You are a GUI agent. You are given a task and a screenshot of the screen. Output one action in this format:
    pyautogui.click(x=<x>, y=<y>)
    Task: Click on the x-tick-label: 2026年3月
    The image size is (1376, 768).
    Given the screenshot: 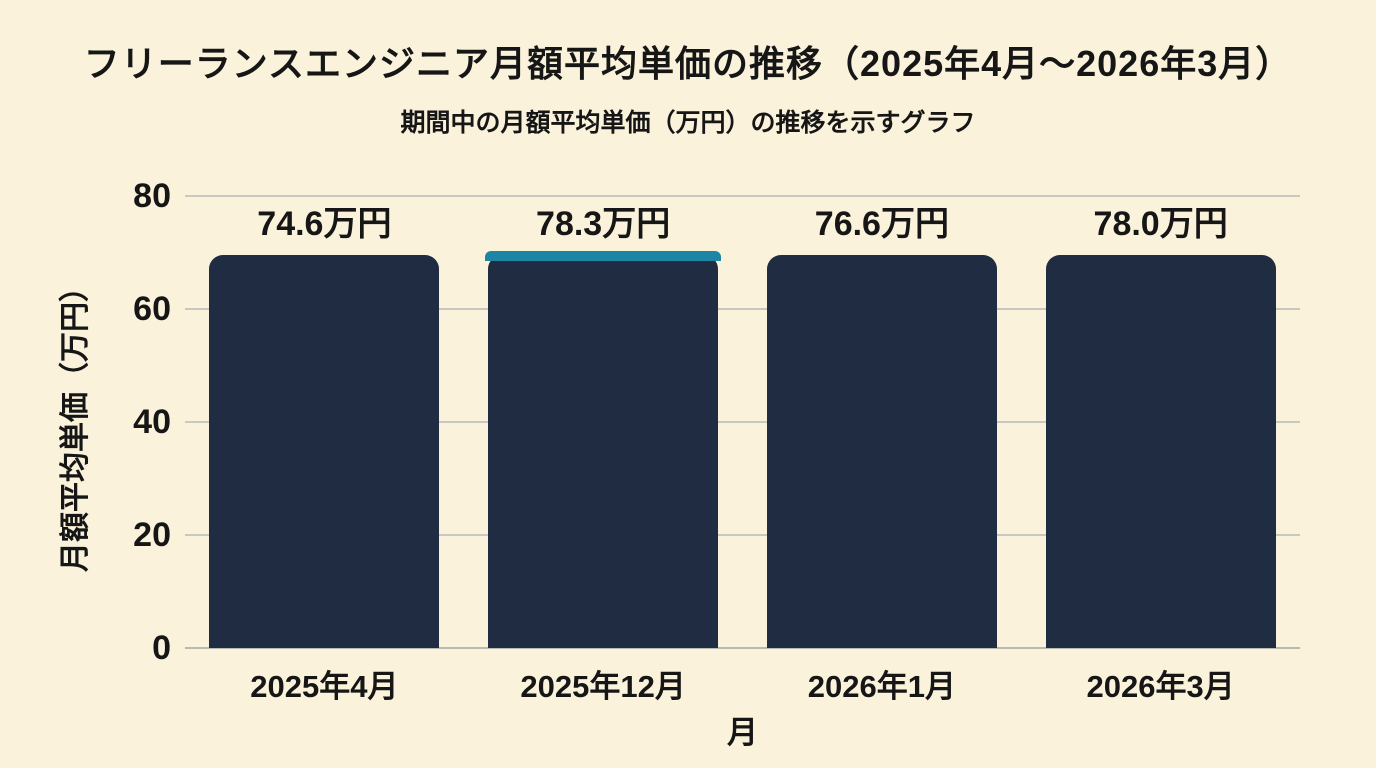 What is the action you would take?
    pyautogui.click(x=1160, y=686)
    